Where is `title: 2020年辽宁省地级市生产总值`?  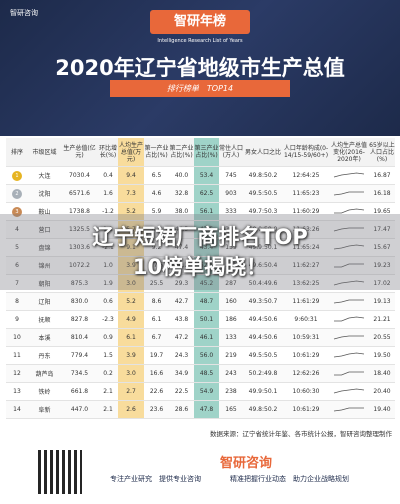 title: 2020年辽宁省地级市生产总值 is located at coordinates (200, 68).